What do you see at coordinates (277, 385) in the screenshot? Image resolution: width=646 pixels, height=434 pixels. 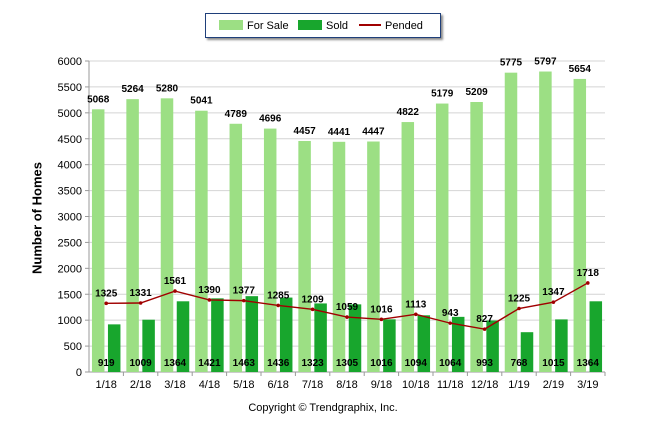 I see `x-tick-label: 6/18` at bounding box center [277, 385].